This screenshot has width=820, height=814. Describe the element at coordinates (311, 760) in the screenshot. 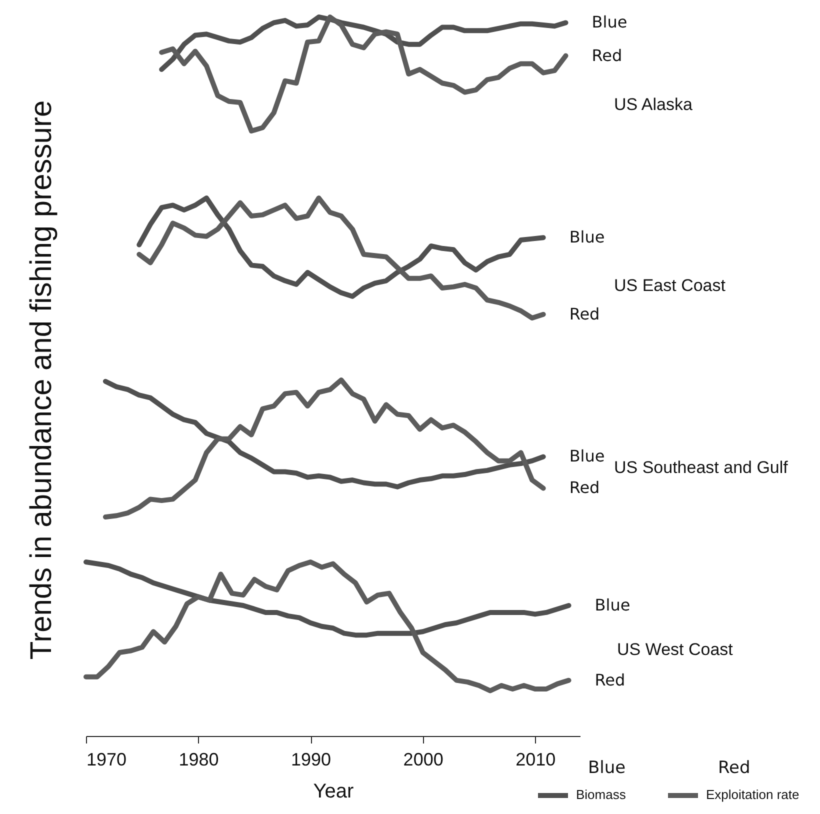

I see `x-tick-label: 1990` at that location.